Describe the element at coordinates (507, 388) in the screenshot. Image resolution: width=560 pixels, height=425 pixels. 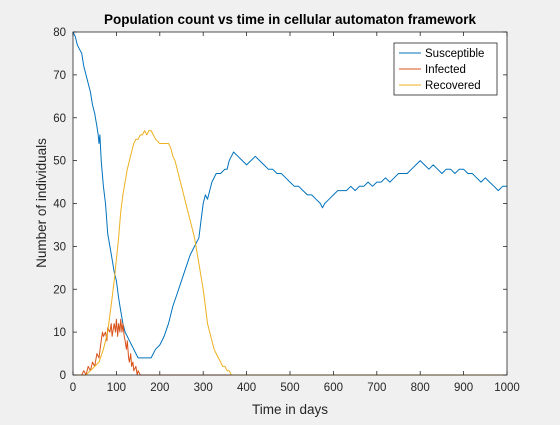
I see `x-tick-label: 1000` at that location.